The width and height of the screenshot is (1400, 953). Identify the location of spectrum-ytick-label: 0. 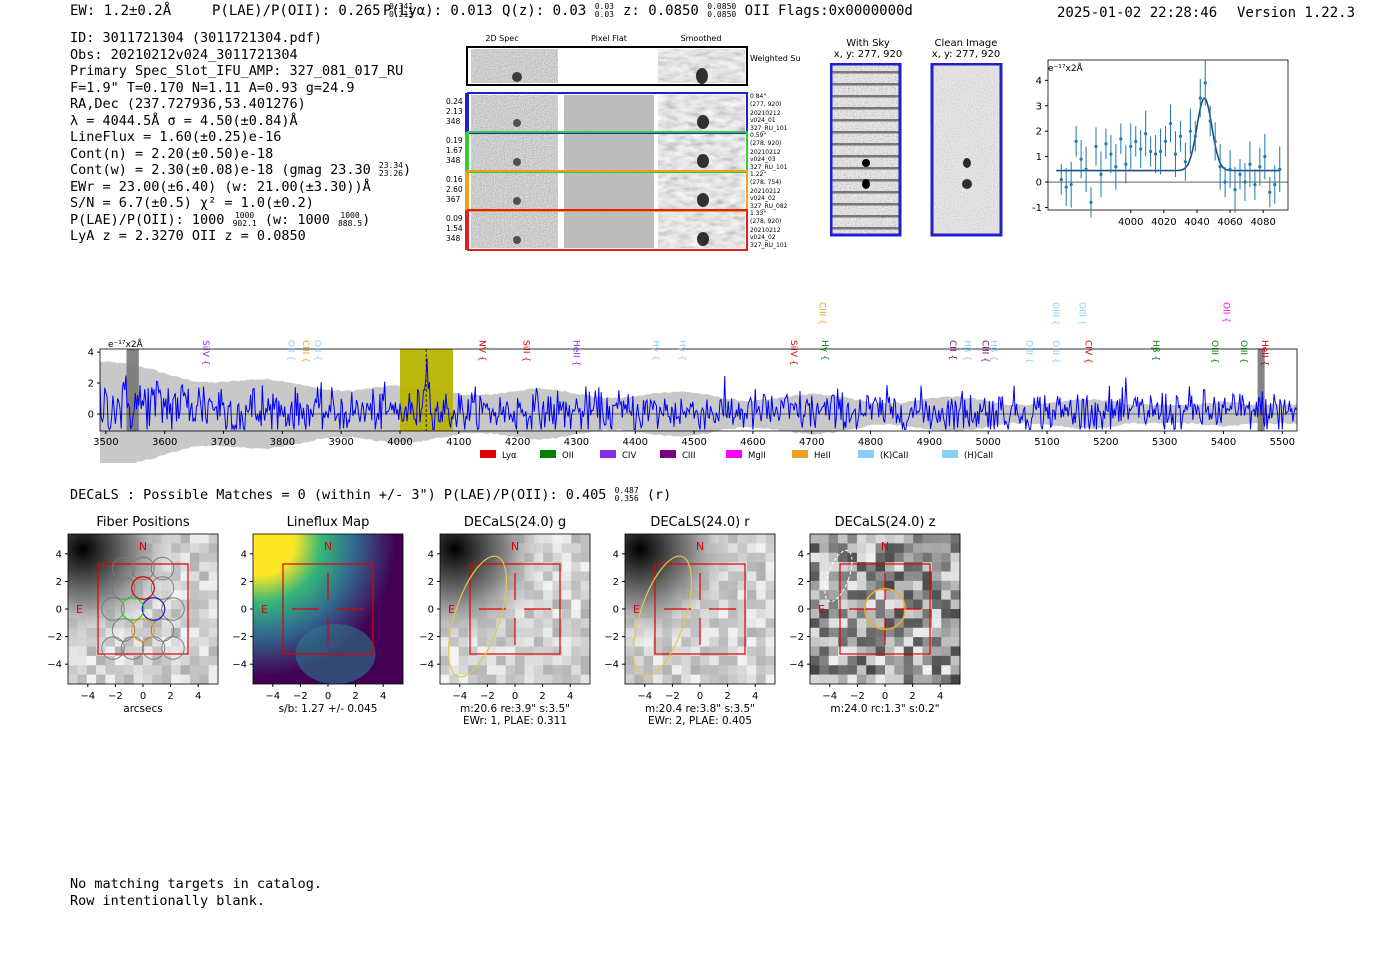
(91, 414).